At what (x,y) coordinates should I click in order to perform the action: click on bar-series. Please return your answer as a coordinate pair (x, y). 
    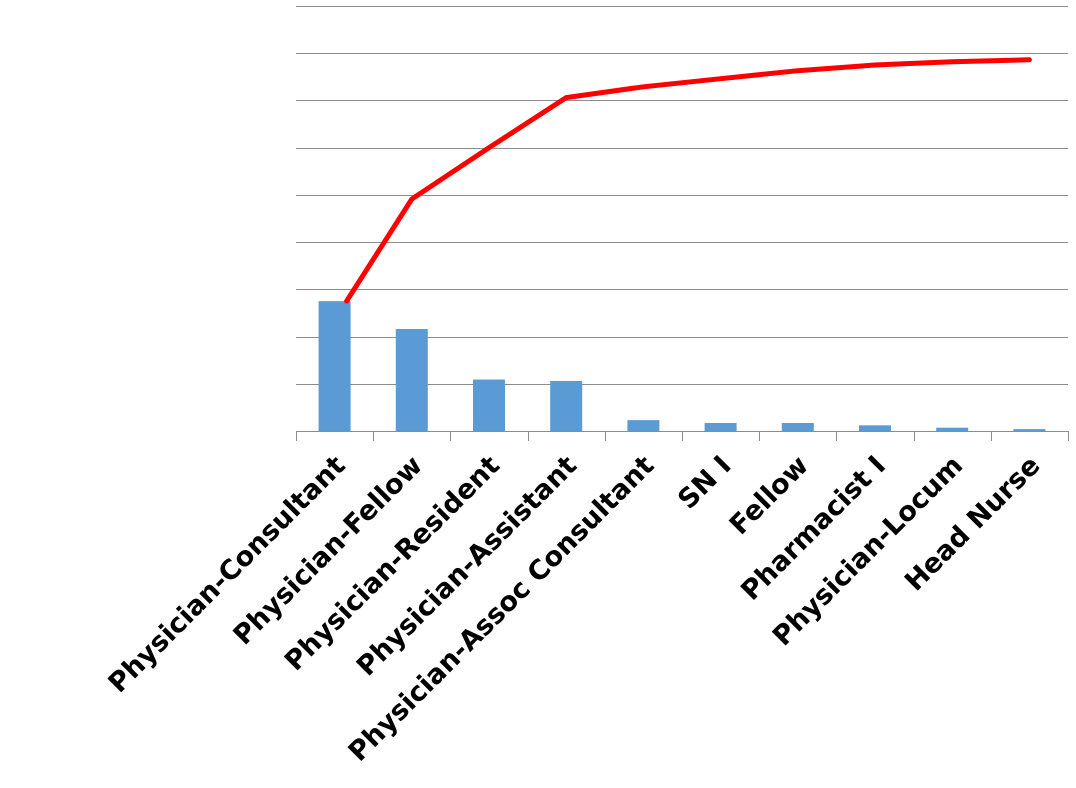
    Looking at the image, I should click on (682, 366).